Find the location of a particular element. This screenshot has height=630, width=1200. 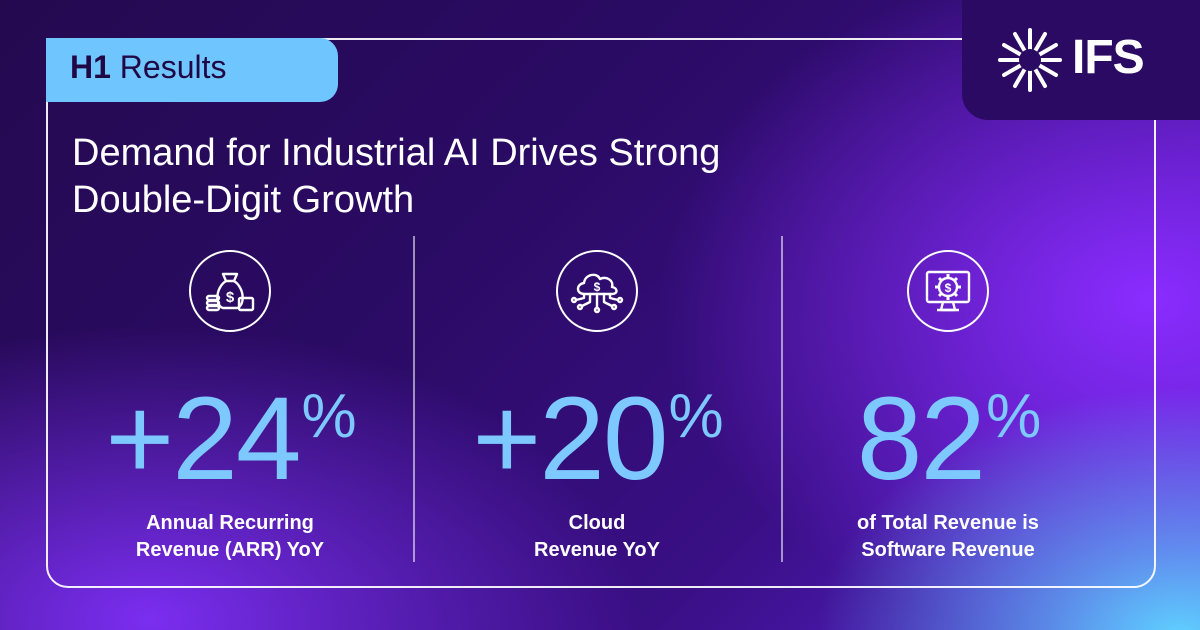

title-line-2: Double-Digit Growth is located at coordinates (243, 200).